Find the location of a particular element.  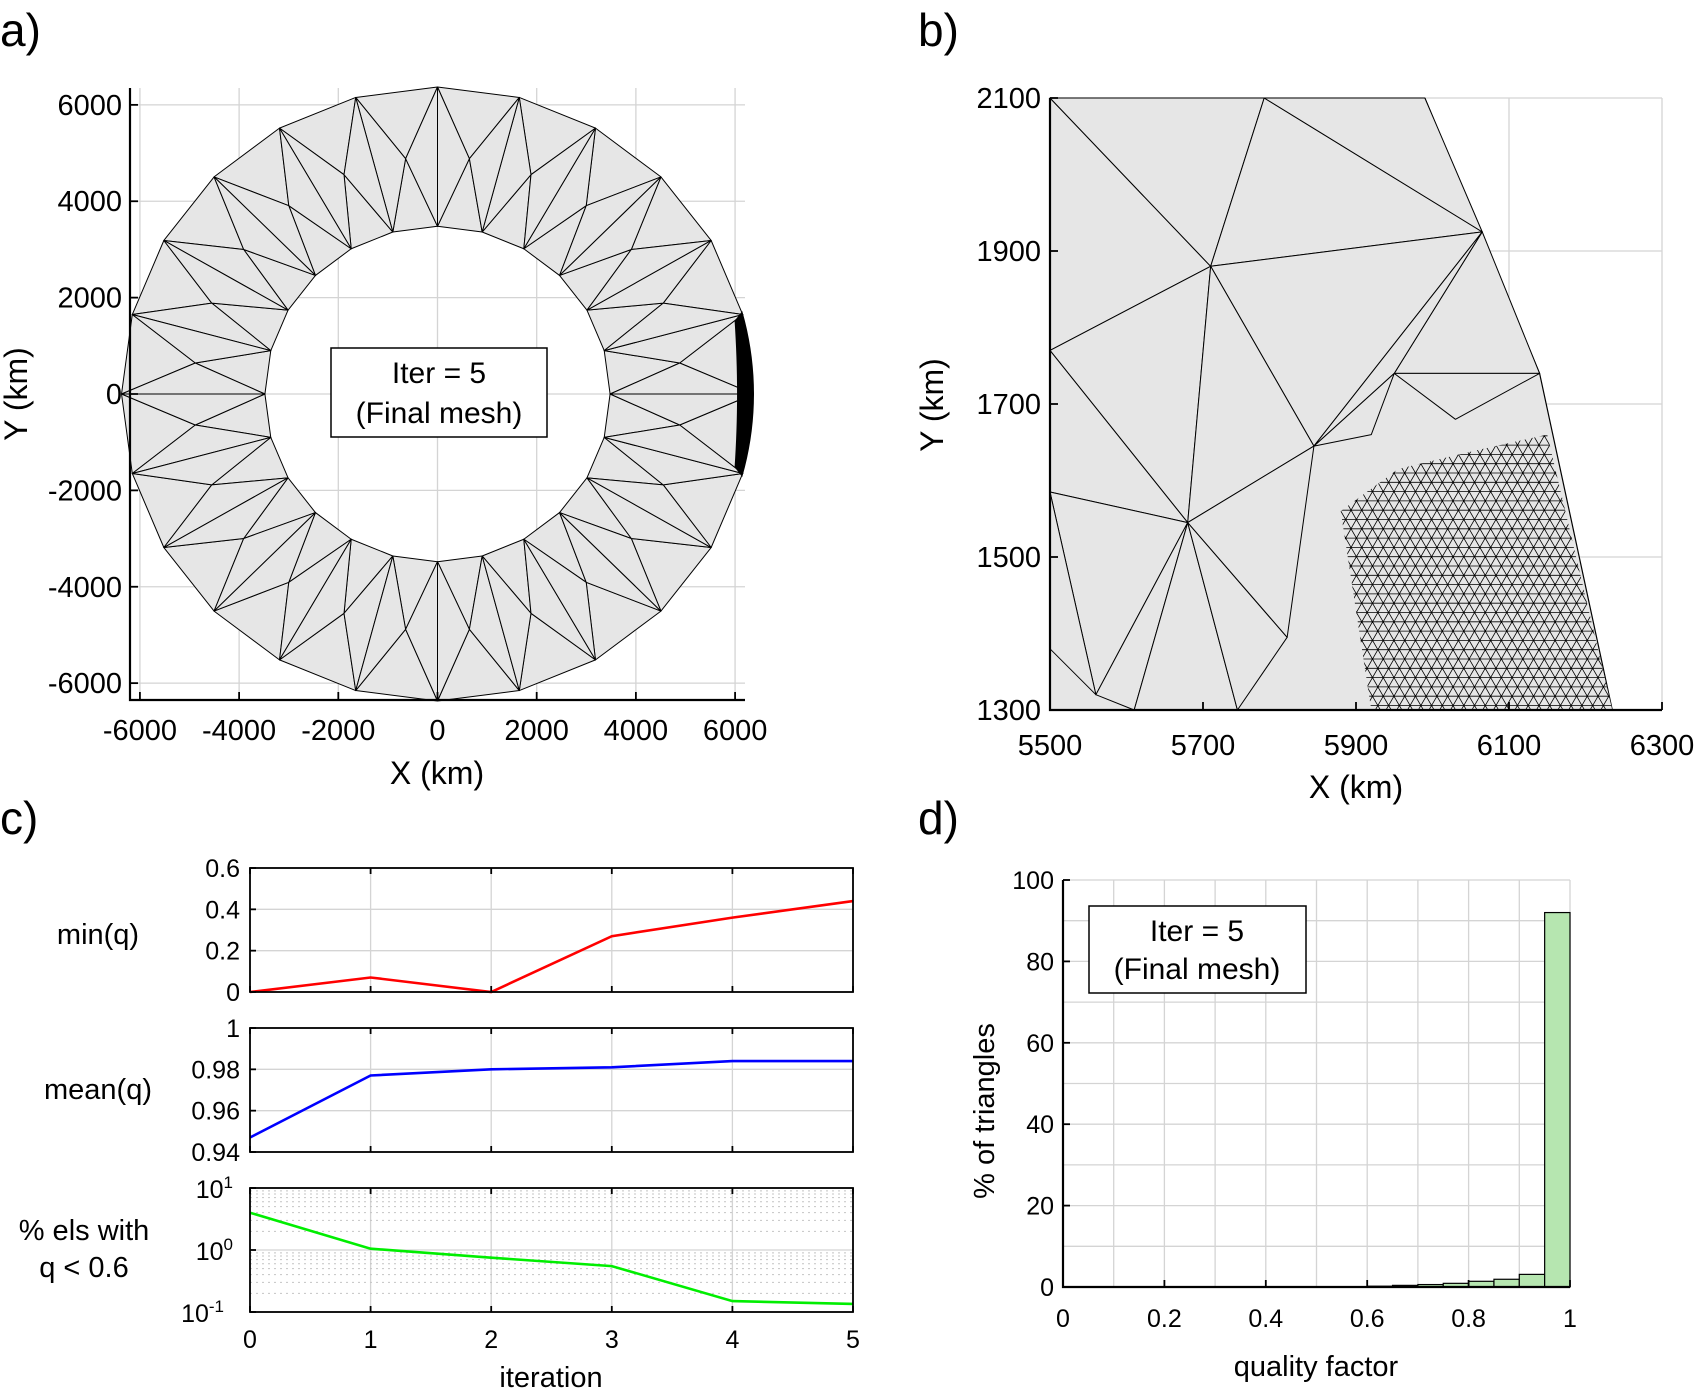

panel-c-bottom-ylabel-line1: % els with is located at coordinates (84, 1231).